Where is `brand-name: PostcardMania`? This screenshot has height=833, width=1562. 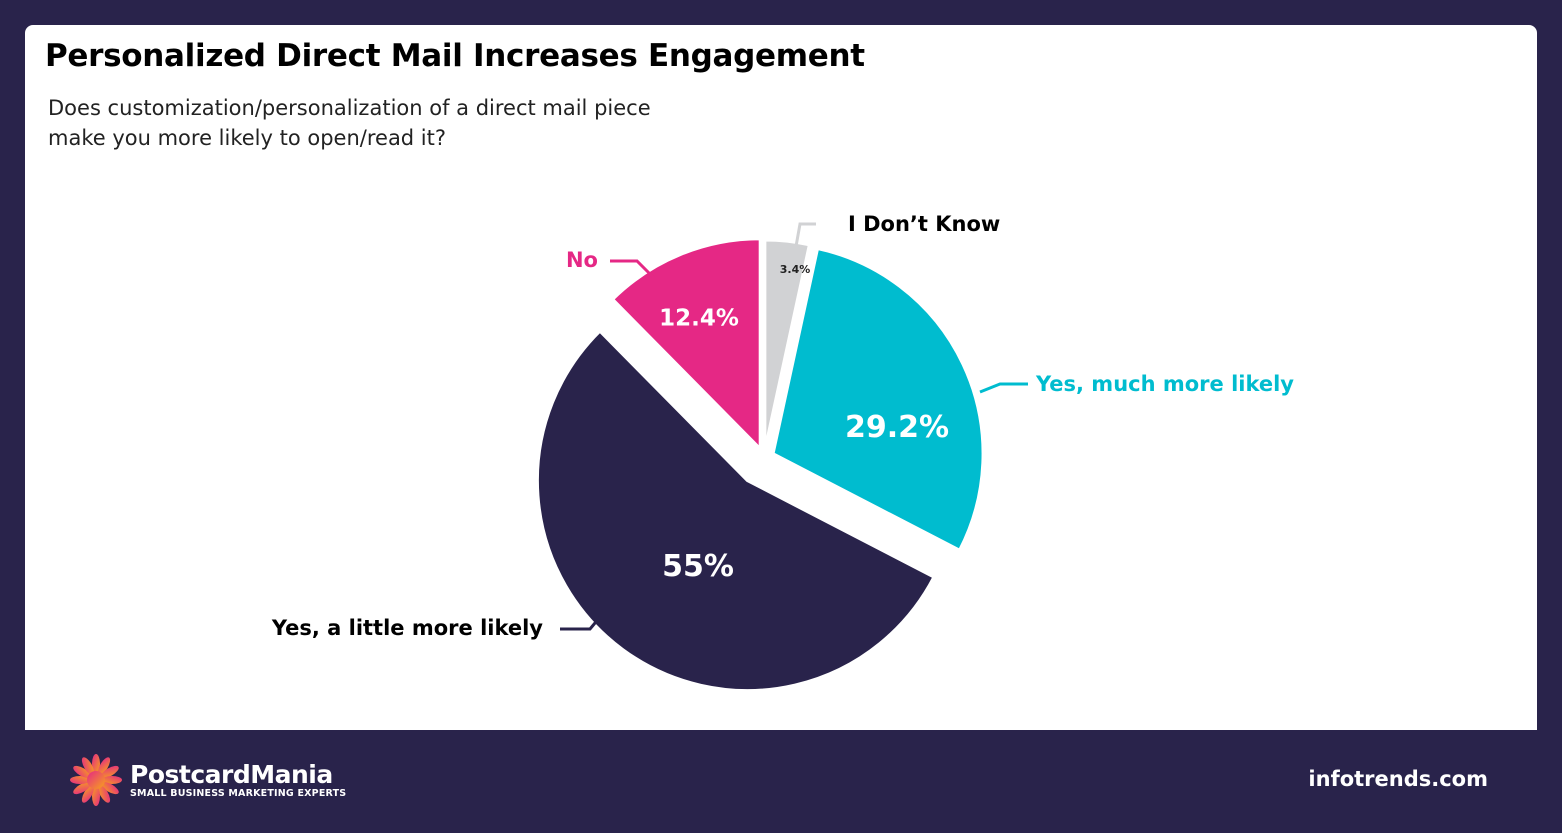 brand-name: PostcardMania is located at coordinates (231, 774).